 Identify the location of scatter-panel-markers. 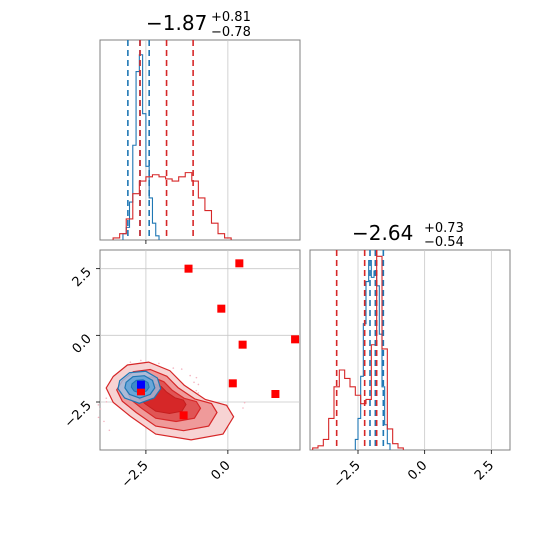
(218, 339).